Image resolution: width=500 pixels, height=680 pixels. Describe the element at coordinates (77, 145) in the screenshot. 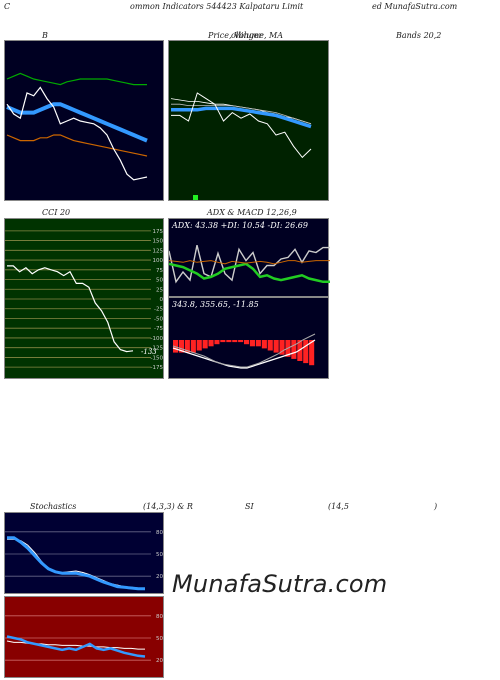

I see `bollinger-lower-band` at that location.